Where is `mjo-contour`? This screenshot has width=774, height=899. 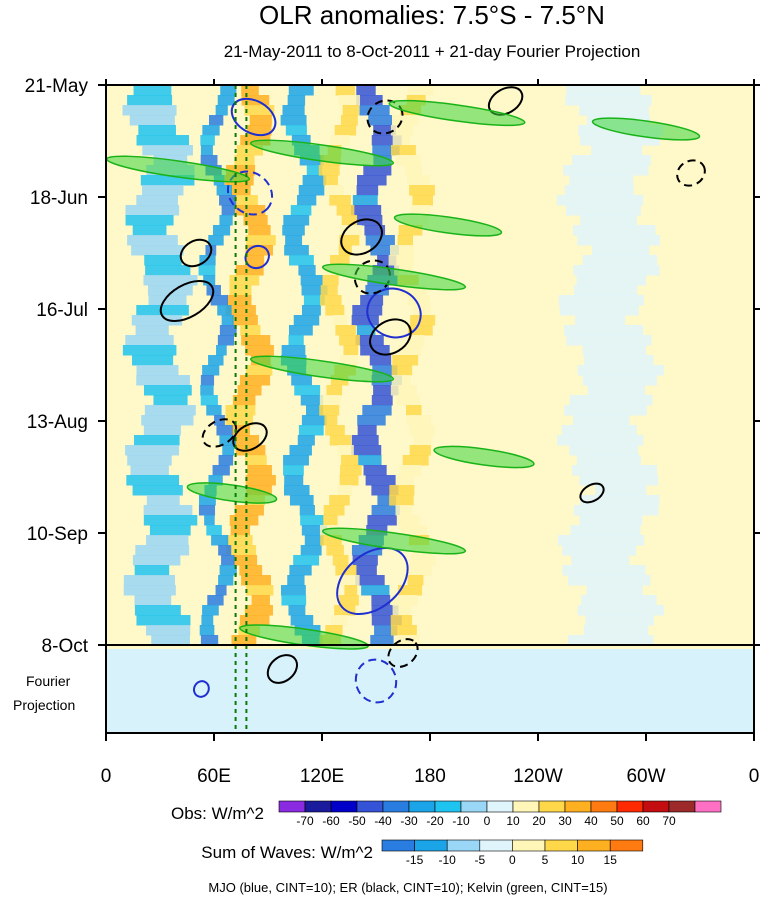
mjo-contour is located at coordinates (253, 117).